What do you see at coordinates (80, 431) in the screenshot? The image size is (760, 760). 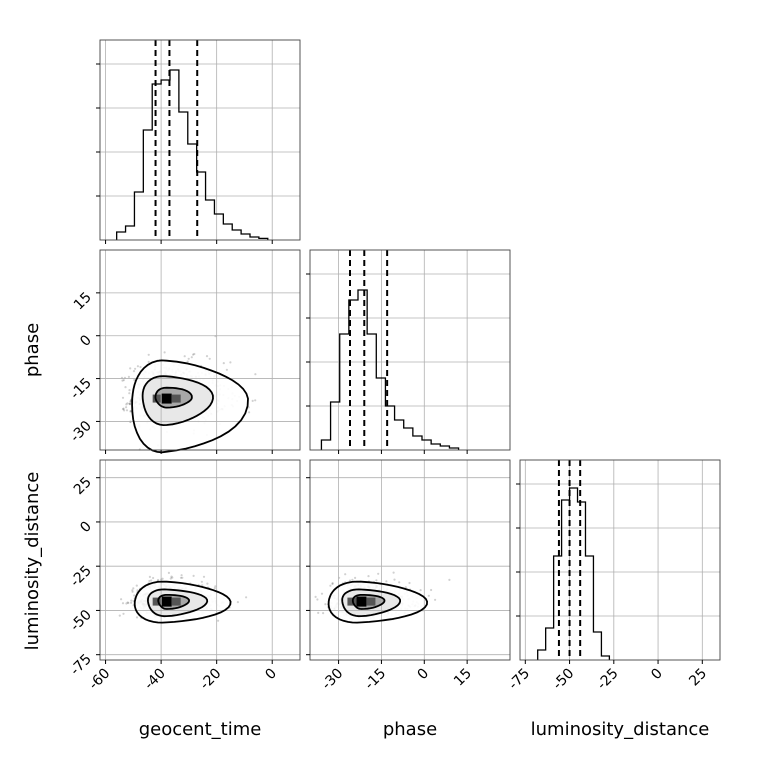 I see `ytick-label-phase: -30` at bounding box center [80, 431].